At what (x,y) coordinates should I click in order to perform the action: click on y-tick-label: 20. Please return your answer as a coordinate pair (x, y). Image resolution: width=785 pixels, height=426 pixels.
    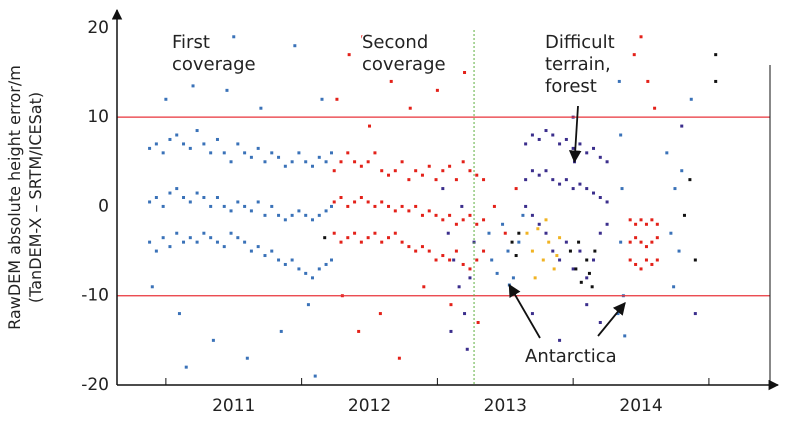
    Looking at the image, I should click on (98, 28).